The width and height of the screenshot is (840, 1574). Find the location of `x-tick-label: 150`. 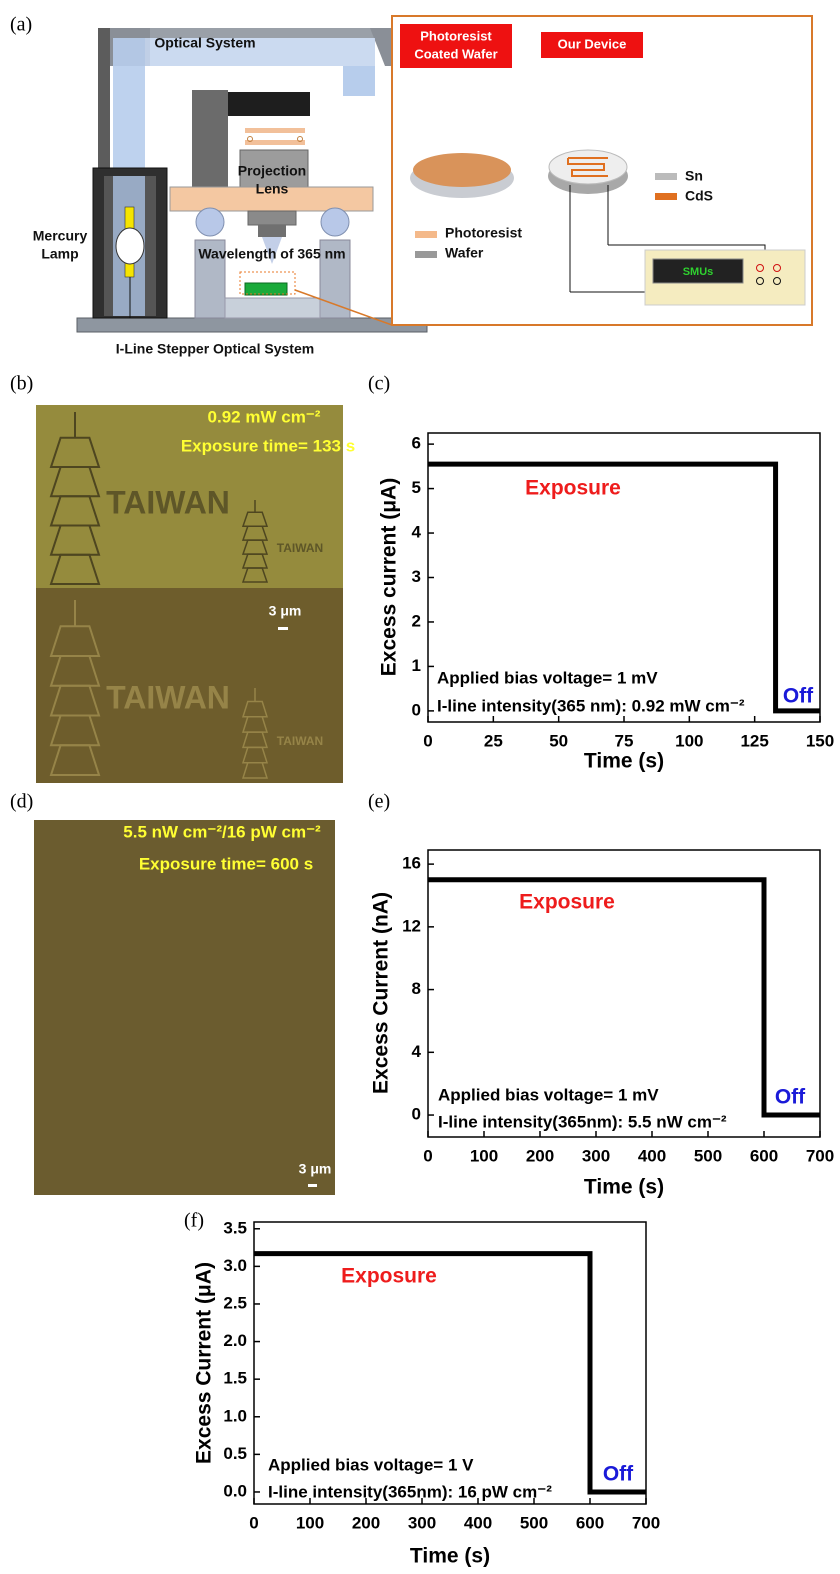

x-tick-label: 150 is located at coordinates (820, 740).